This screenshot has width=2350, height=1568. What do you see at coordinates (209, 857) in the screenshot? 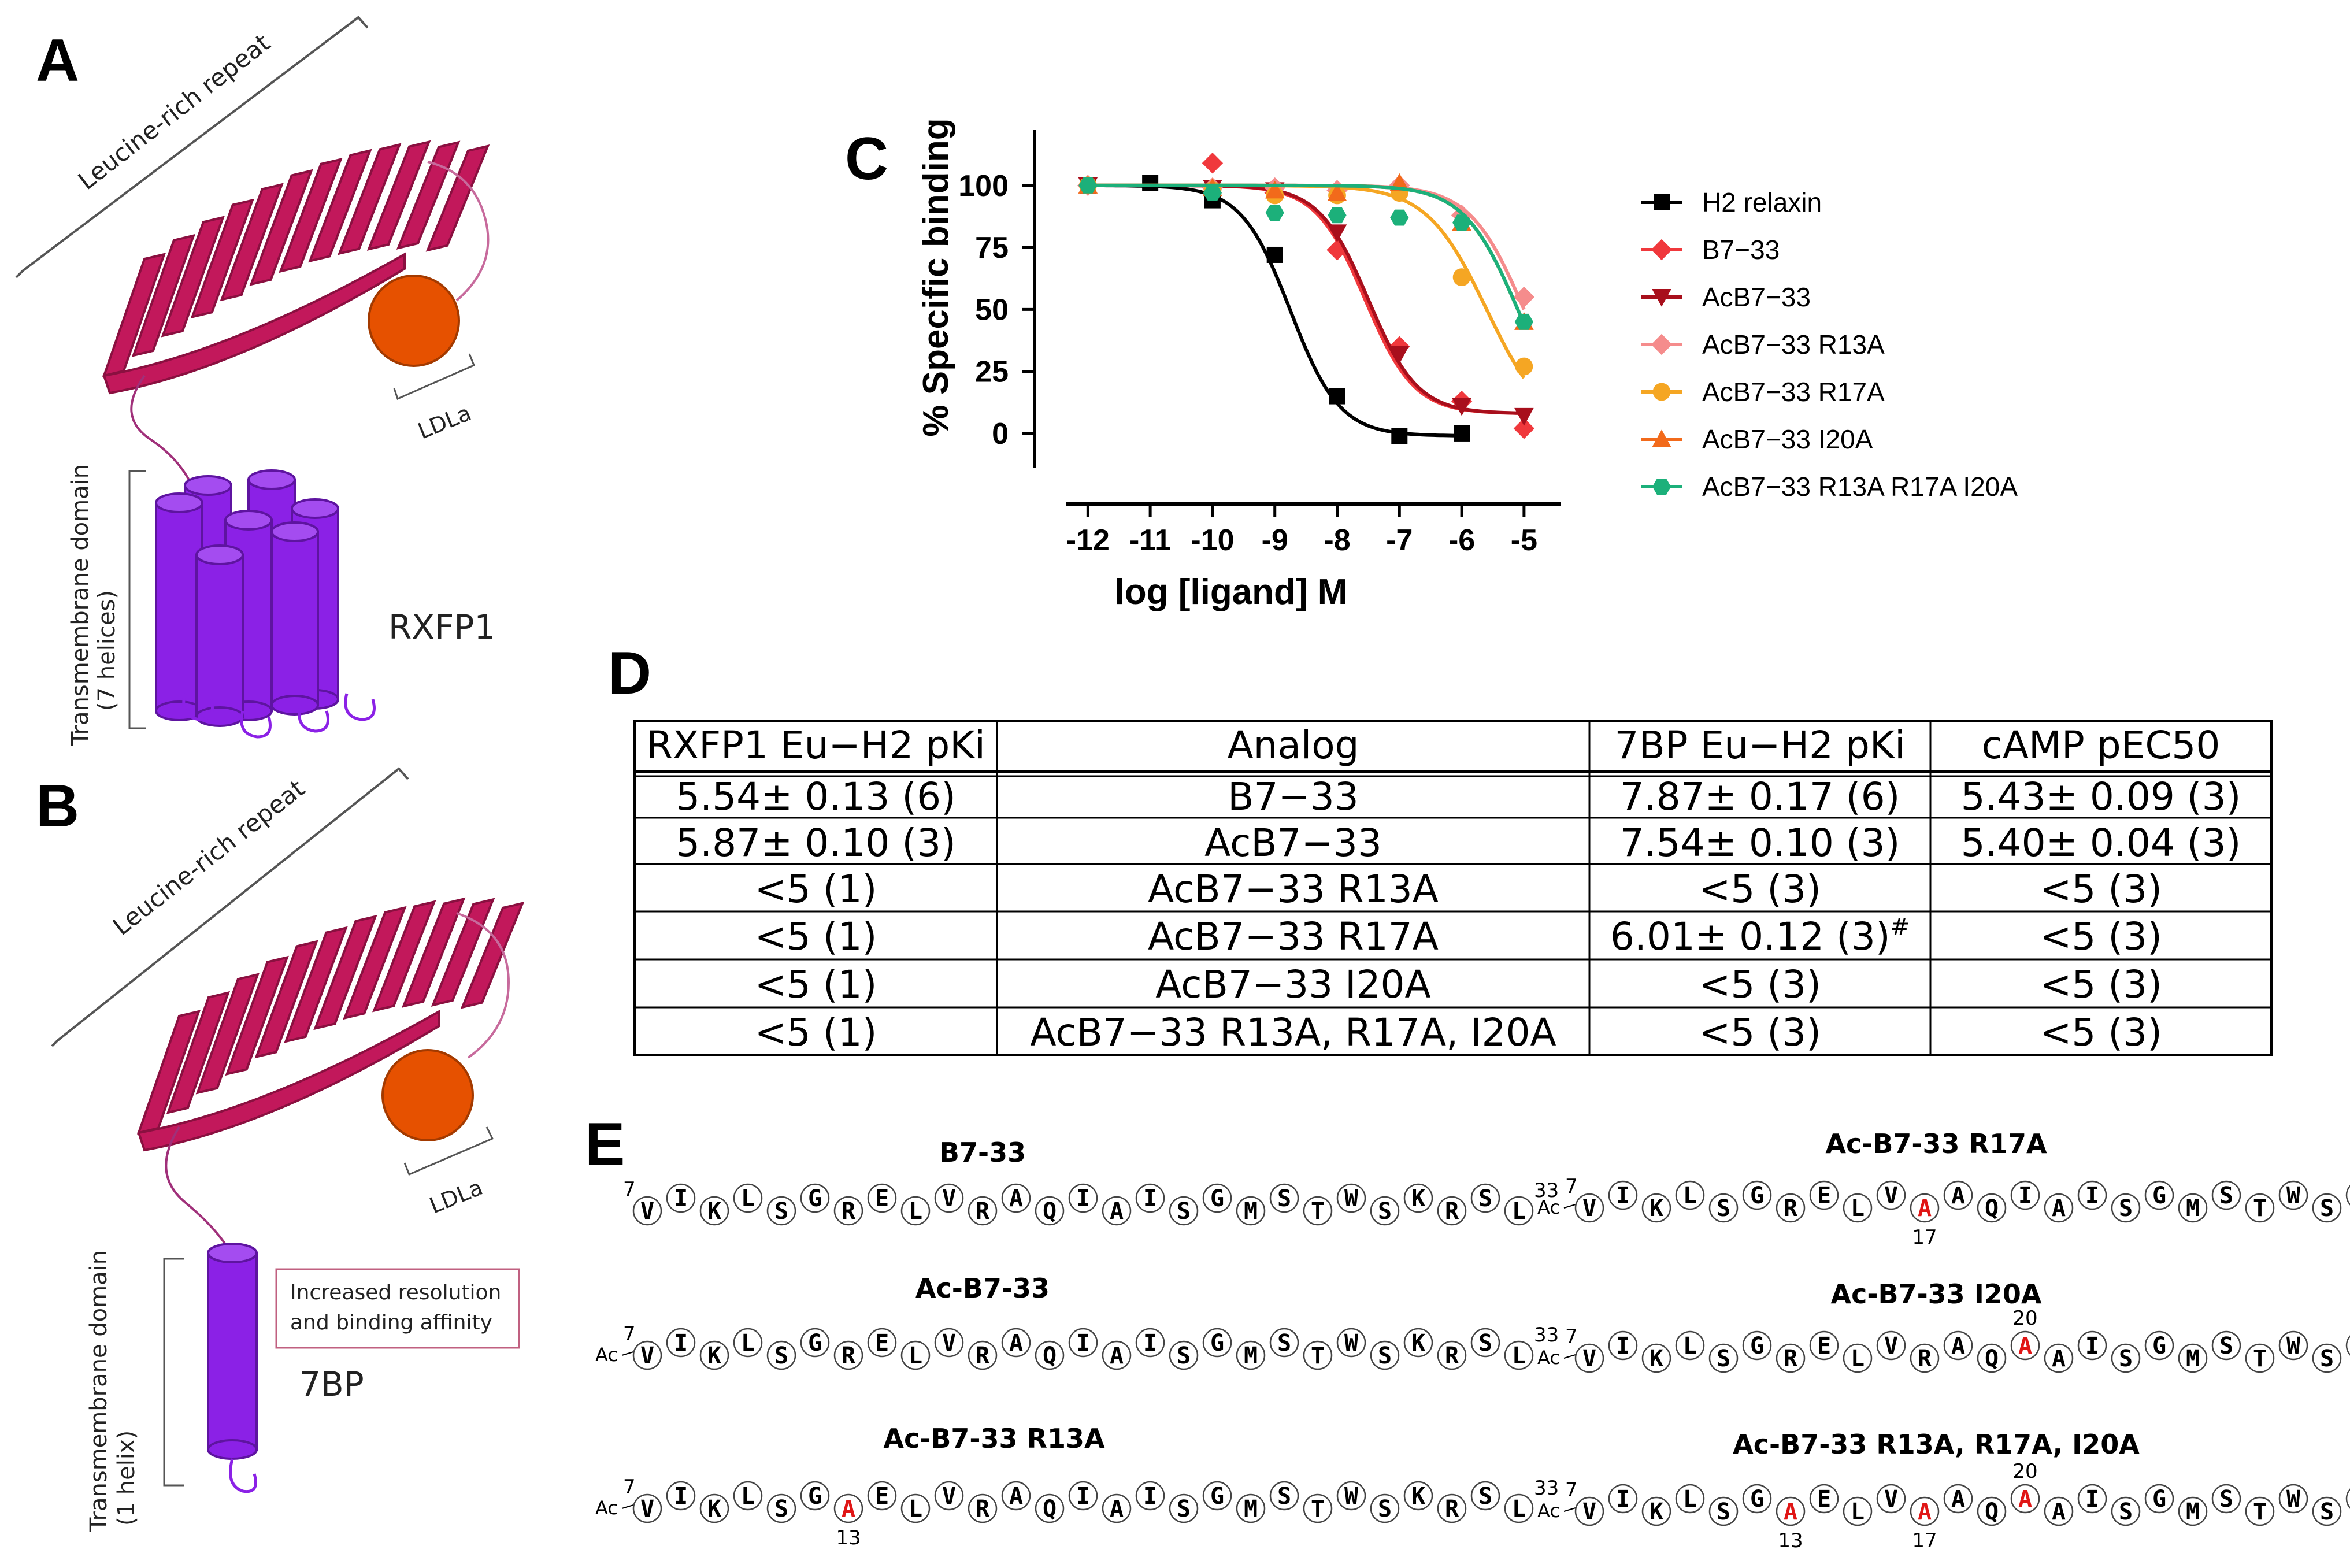
I see `lrr-label: Leucine-rich repeat` at bounding box center [209, 857].